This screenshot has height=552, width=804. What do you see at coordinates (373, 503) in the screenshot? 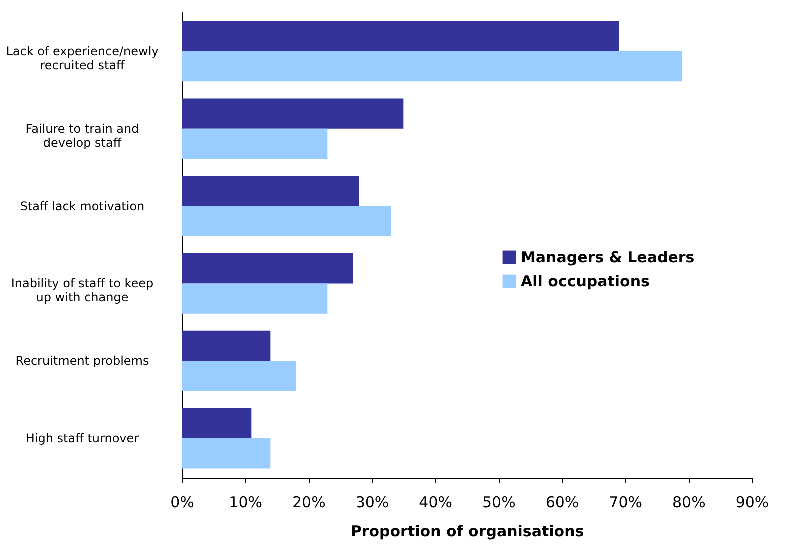
I see `x-tick-label: 30%` at bounding box center [373, 503].